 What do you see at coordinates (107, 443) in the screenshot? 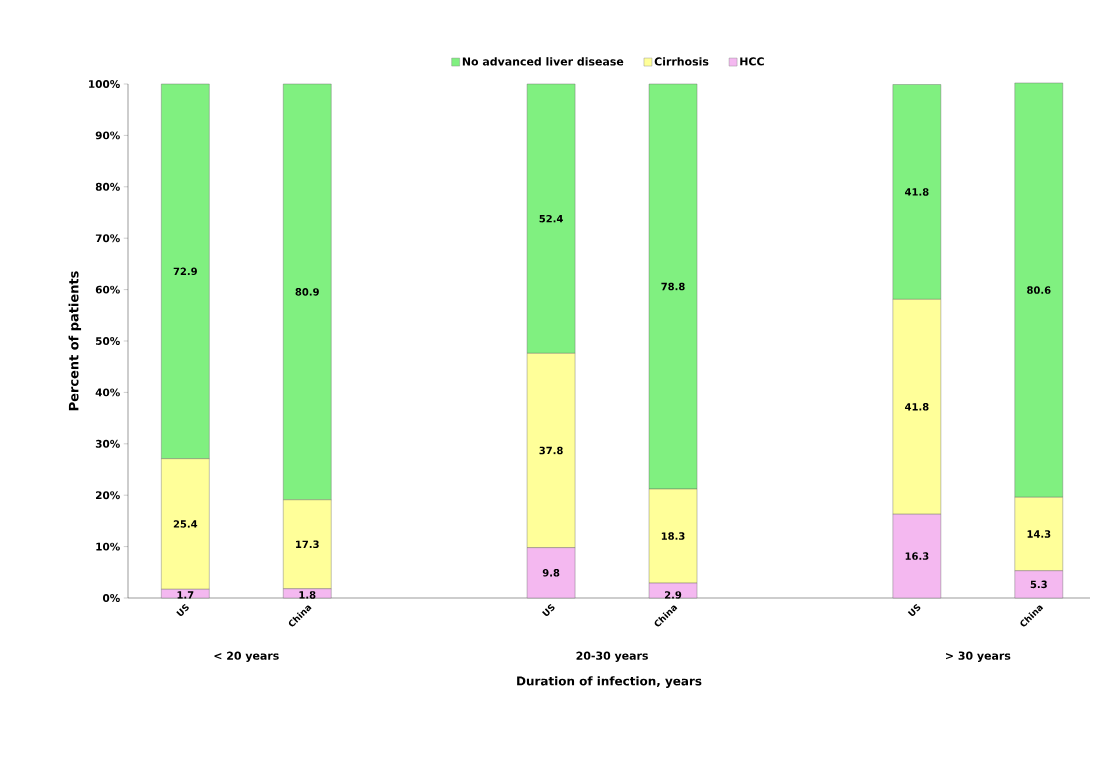
I see `y-tick-label: 30%` at bounding box center [107, 443].